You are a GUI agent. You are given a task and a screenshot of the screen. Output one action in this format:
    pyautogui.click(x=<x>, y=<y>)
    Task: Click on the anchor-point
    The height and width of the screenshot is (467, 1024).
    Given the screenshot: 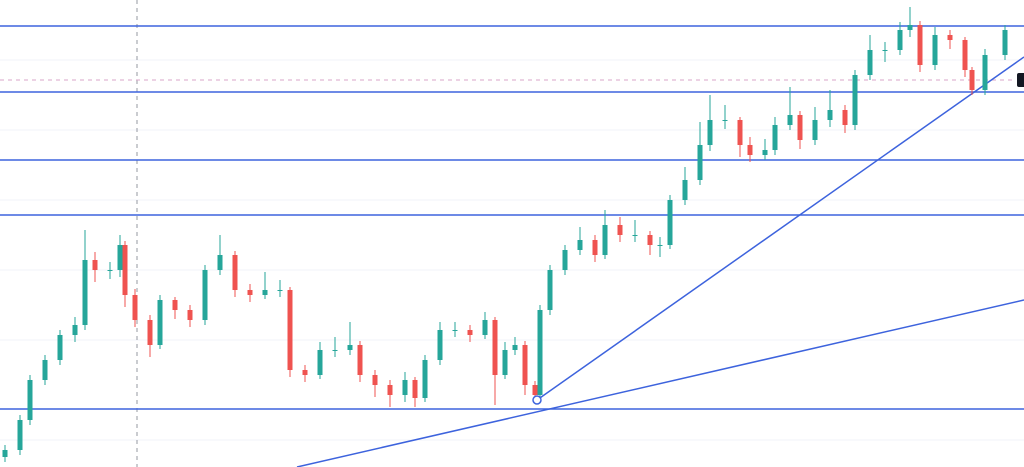 What is the action you would take?
    pyautogui.click(x=537, y=400)
    